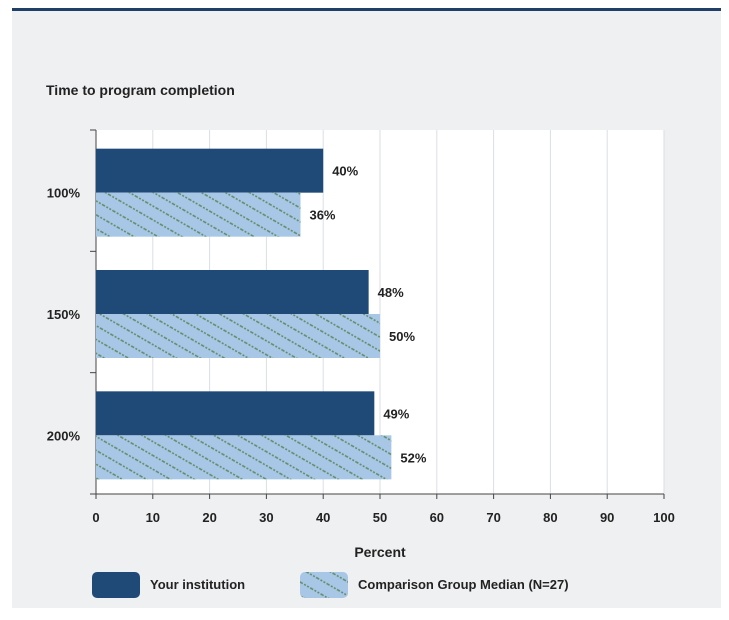 The image size is (729, 620). I want to click on bar-value-label: 40%, so click(345, 171).